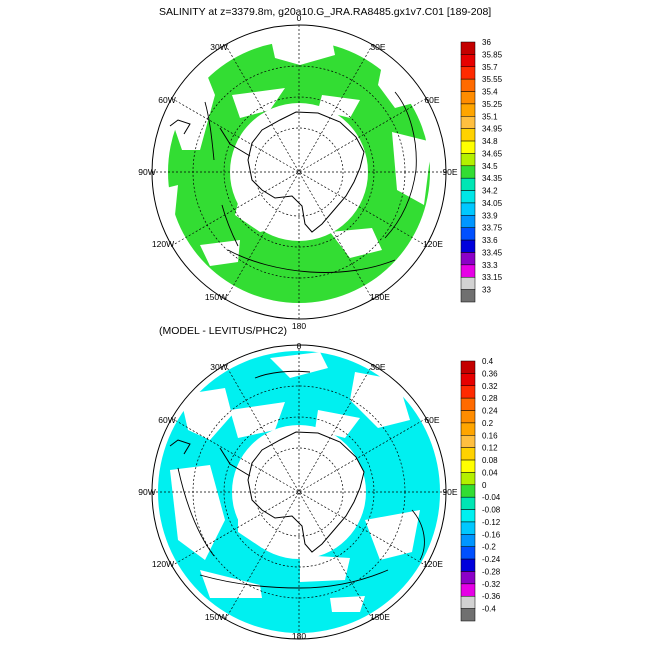  What do you see at coordinates (489, 547) in the screenshot?
I see `colorbar-label: -0.2` at bounding box center [489, 547].